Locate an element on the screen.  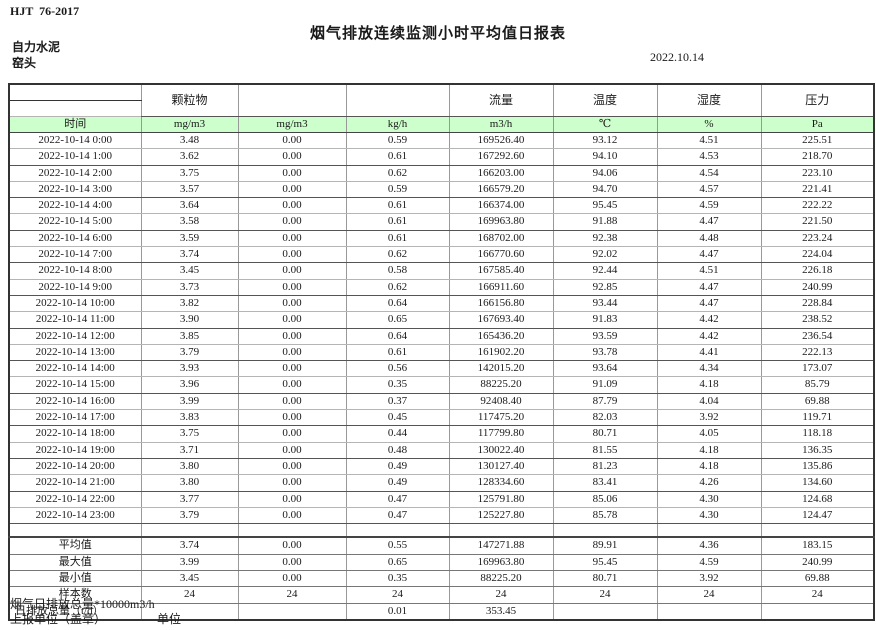
cell-pressure is located at coordinates (818, 612).